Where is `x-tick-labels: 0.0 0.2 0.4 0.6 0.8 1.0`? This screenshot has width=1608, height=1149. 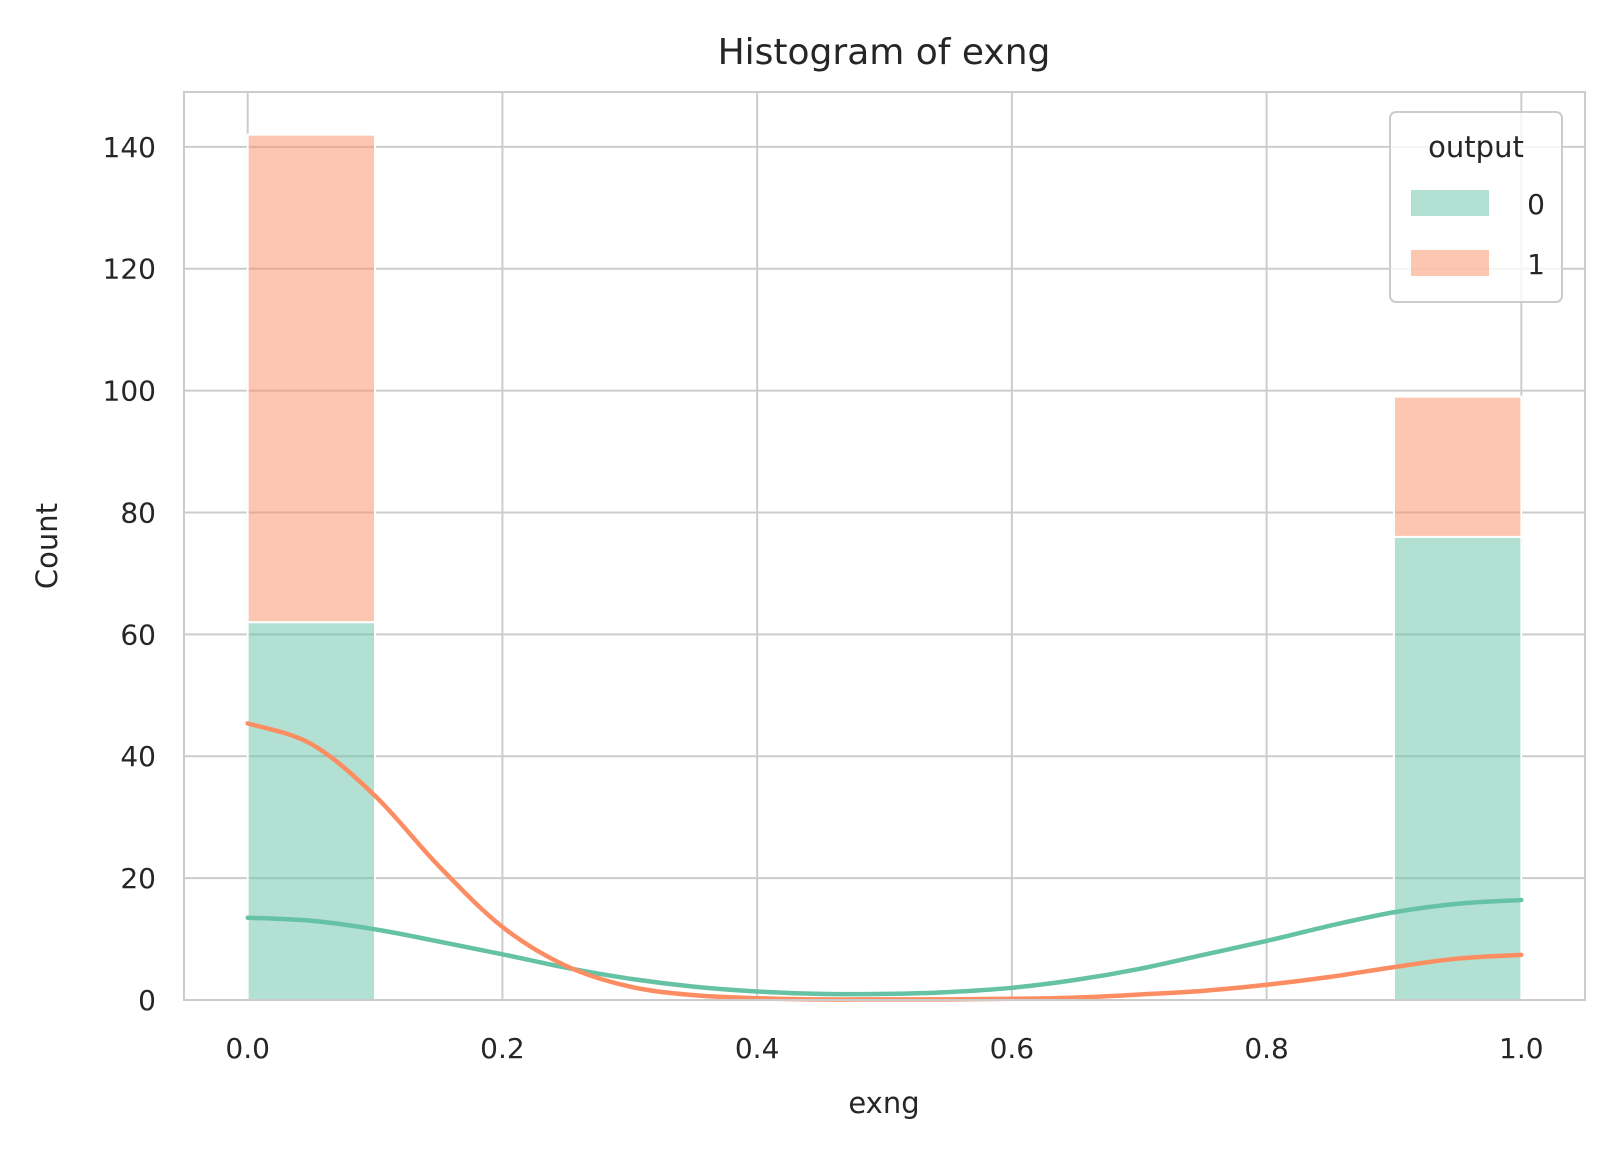 x-tick-labels: 0.0 0.2 0.4 0.6 0.8 1.0 is located at coordinates (884, 1048).